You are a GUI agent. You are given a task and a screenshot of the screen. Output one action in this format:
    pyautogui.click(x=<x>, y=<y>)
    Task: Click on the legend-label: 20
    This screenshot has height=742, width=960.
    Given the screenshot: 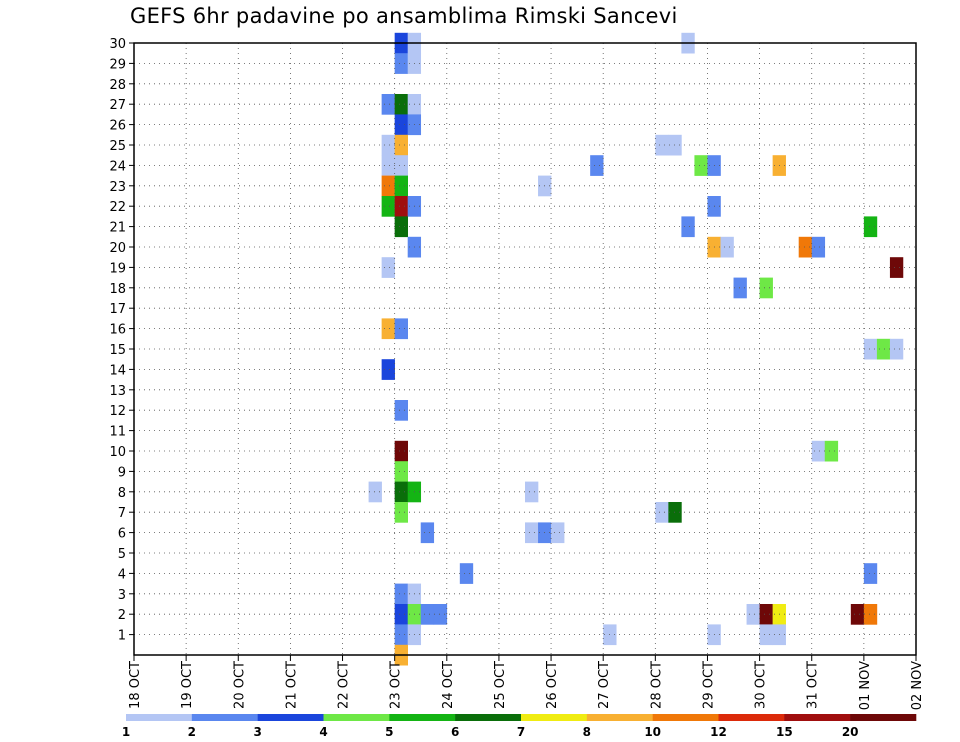 What is the action you would take?
    pyautogui.click(x=850, y=732)
    